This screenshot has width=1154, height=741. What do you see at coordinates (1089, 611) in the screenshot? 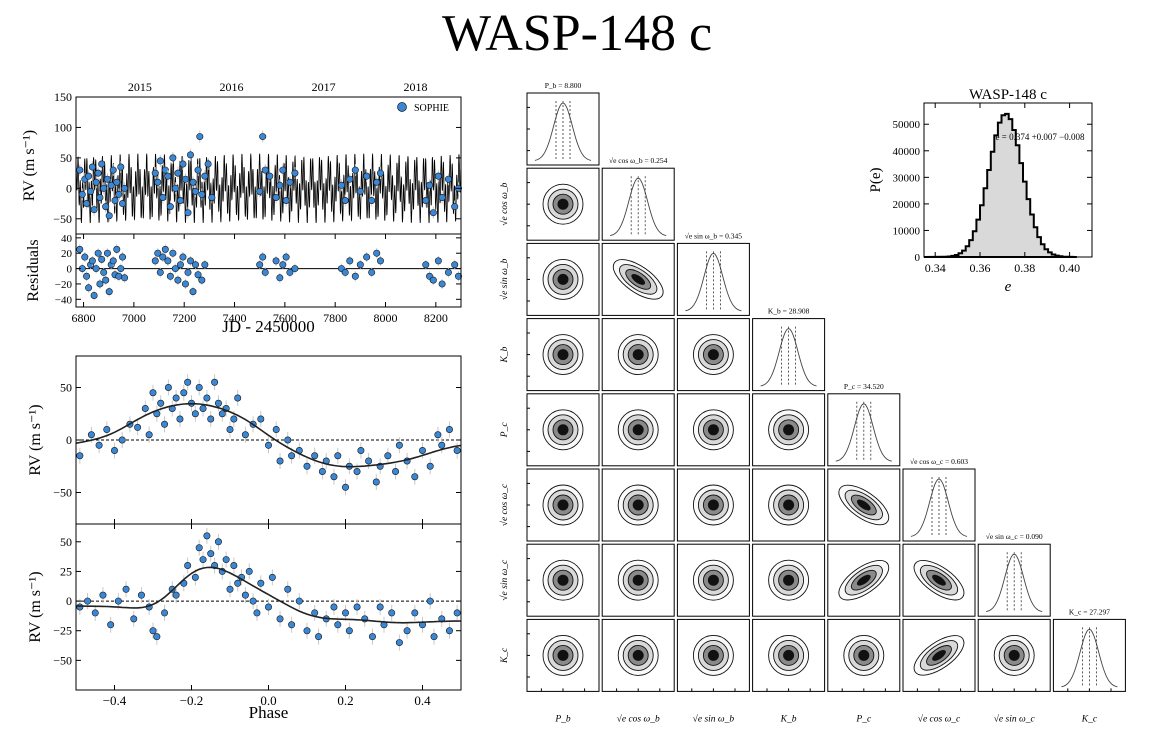
I see `corner-diag-title: K_c = 27.297` at bounding box center [1089, 611].